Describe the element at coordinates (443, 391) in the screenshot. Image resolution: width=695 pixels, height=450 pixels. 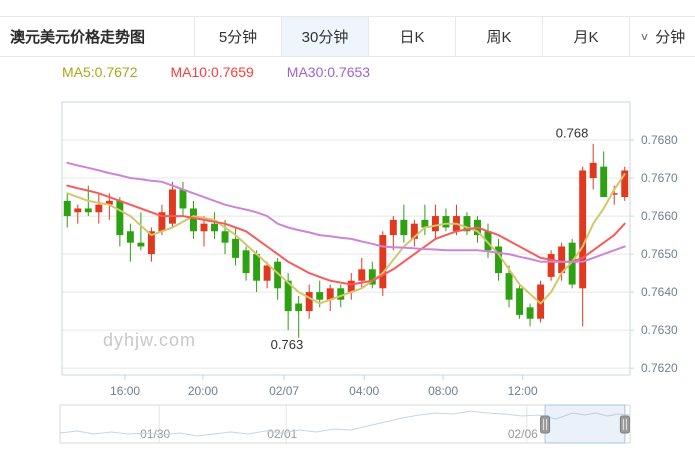
I see `x-axis-label: 08:00` at that location.